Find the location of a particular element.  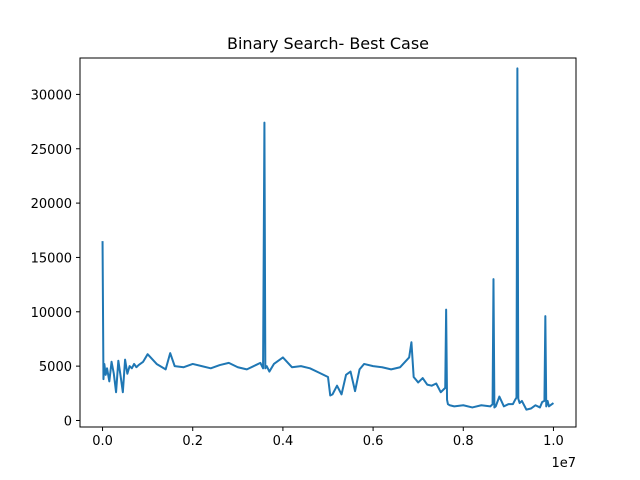

x-axis-offset-label: 1e7 is located at coordinates (563, 463).